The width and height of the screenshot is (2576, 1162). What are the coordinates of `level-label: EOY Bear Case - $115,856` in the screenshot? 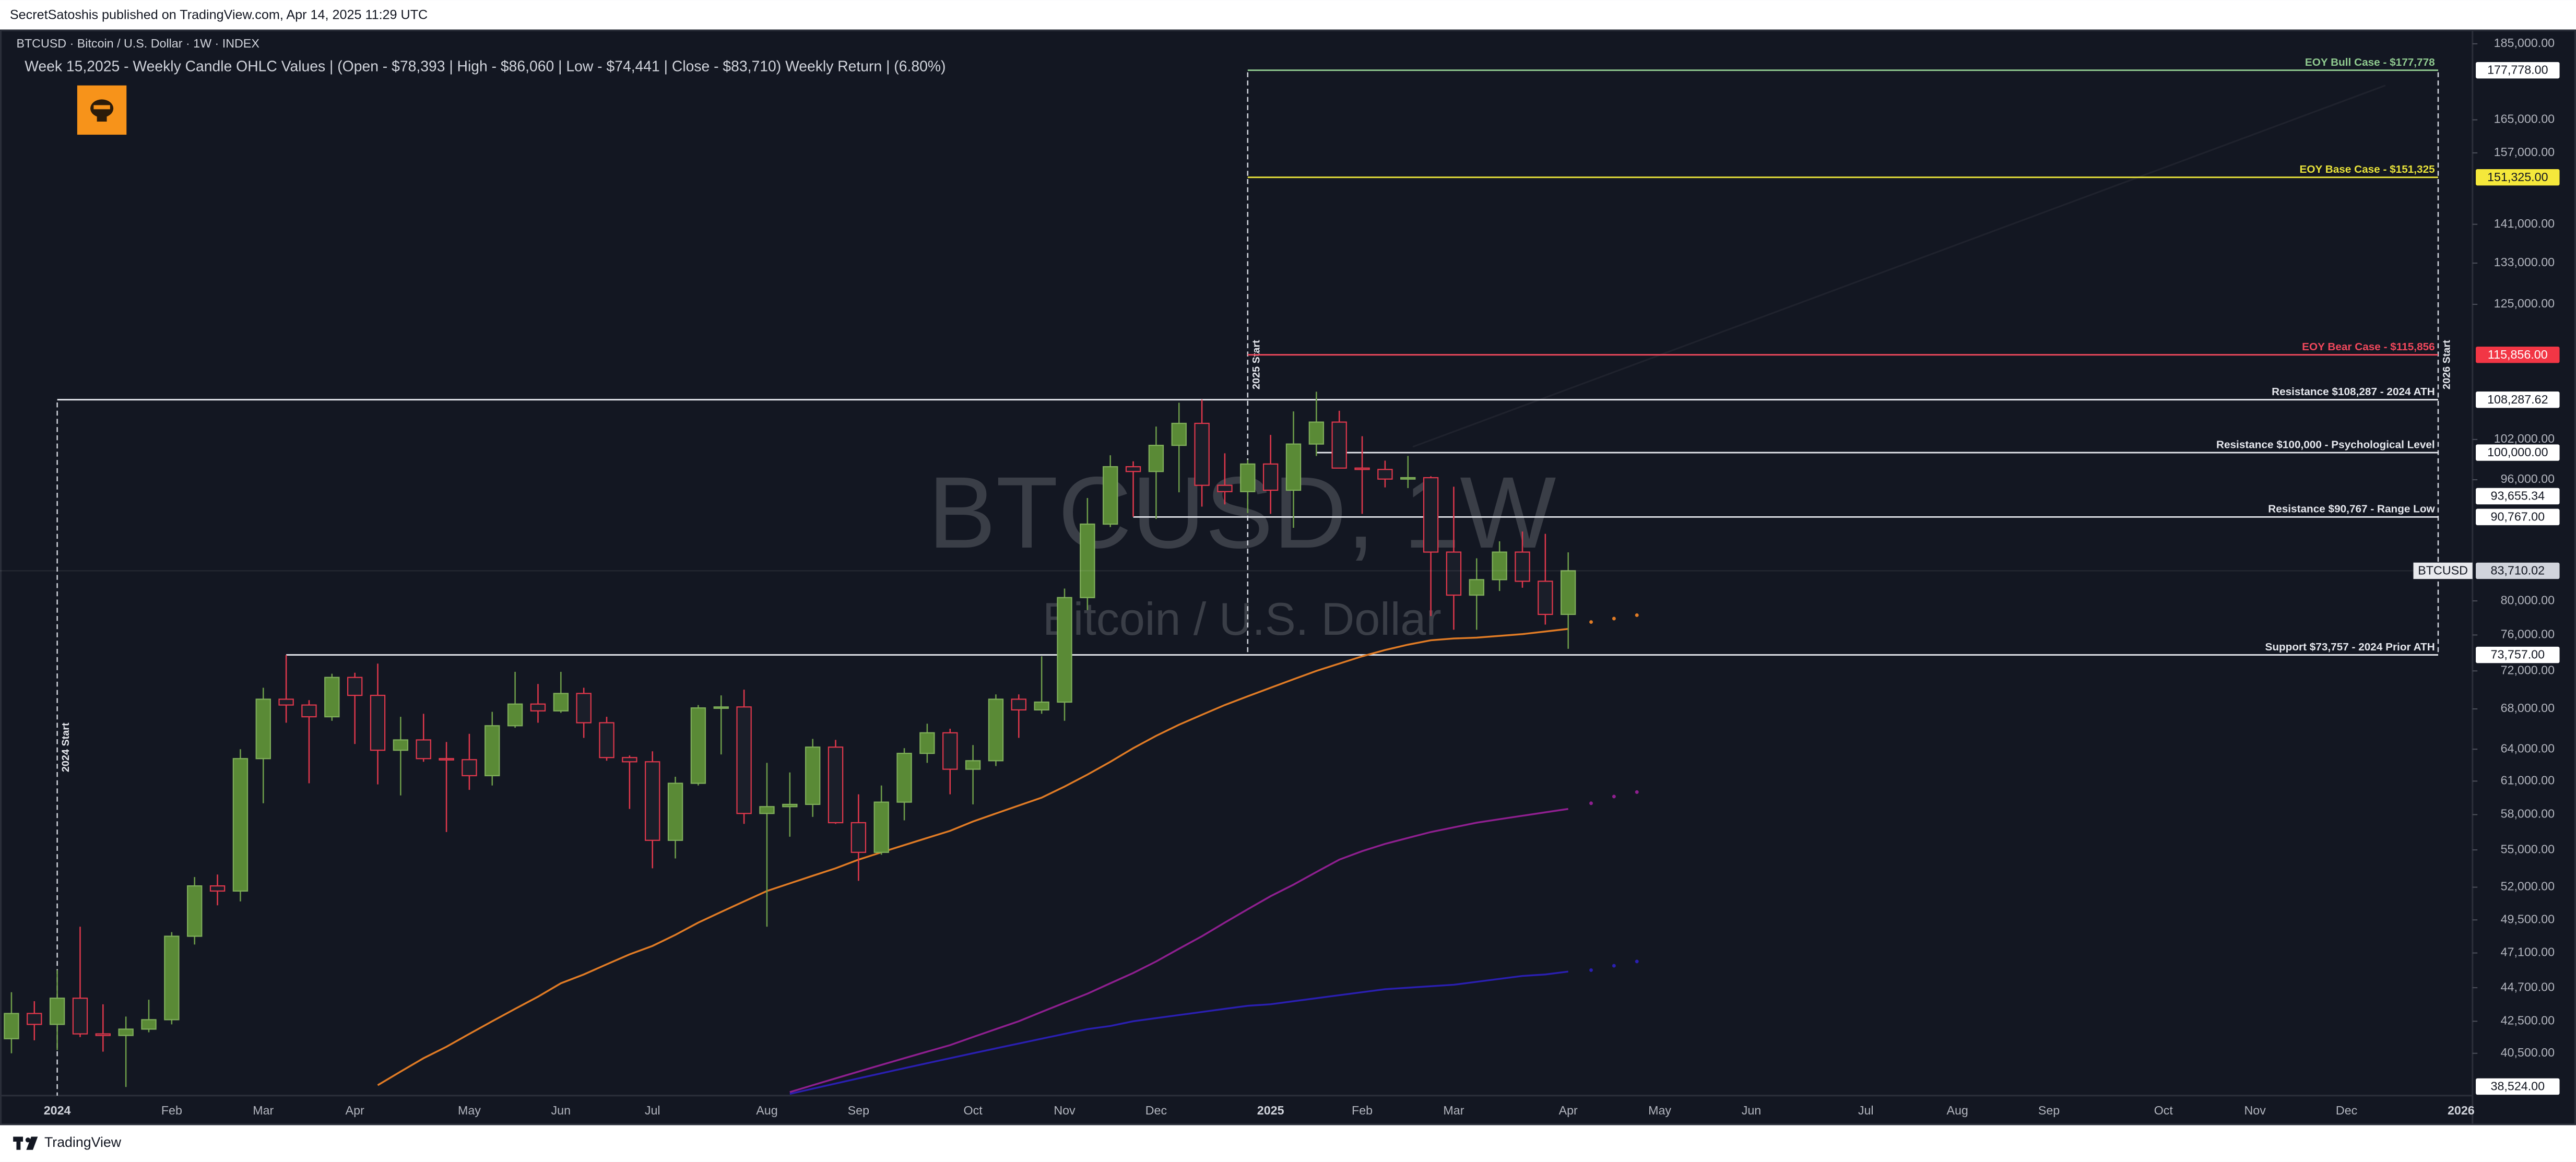 It's located at (2368, 347).